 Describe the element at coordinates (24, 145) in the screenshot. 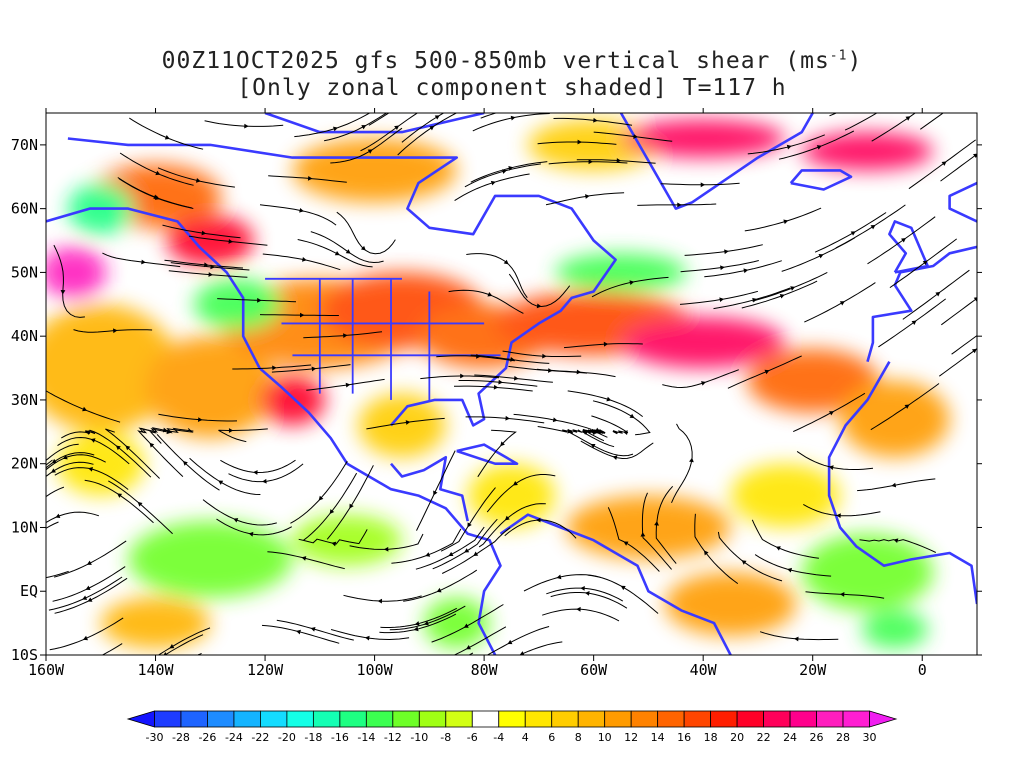

I see `lat-tick-label: 70N` at that location.